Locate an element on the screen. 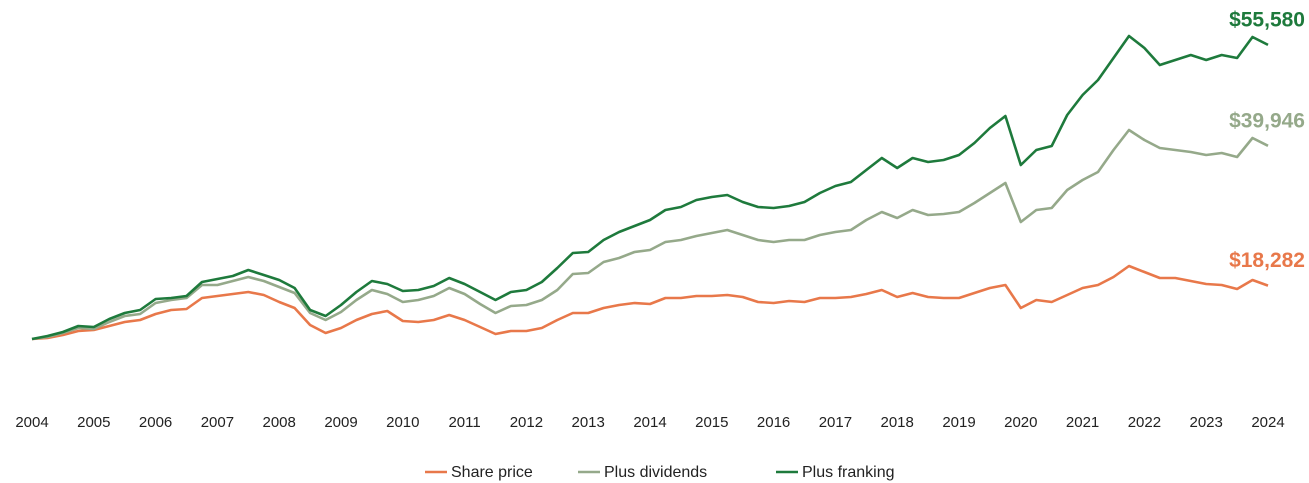 This screenshot has width=1309, height=483. end-label: $18,282 is located at coordinates (1267, 260).